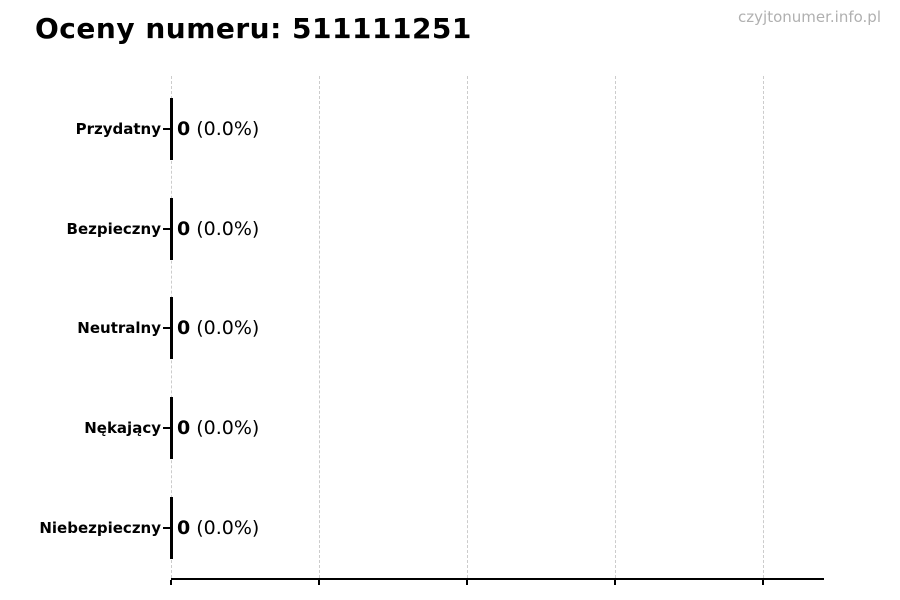 This screenshot has width=900, height=600. Describe the element at coordinates (450, 528) in the screenshot. I see `bar-row: Niebezpieczny 0 (0.0%)` at that location.